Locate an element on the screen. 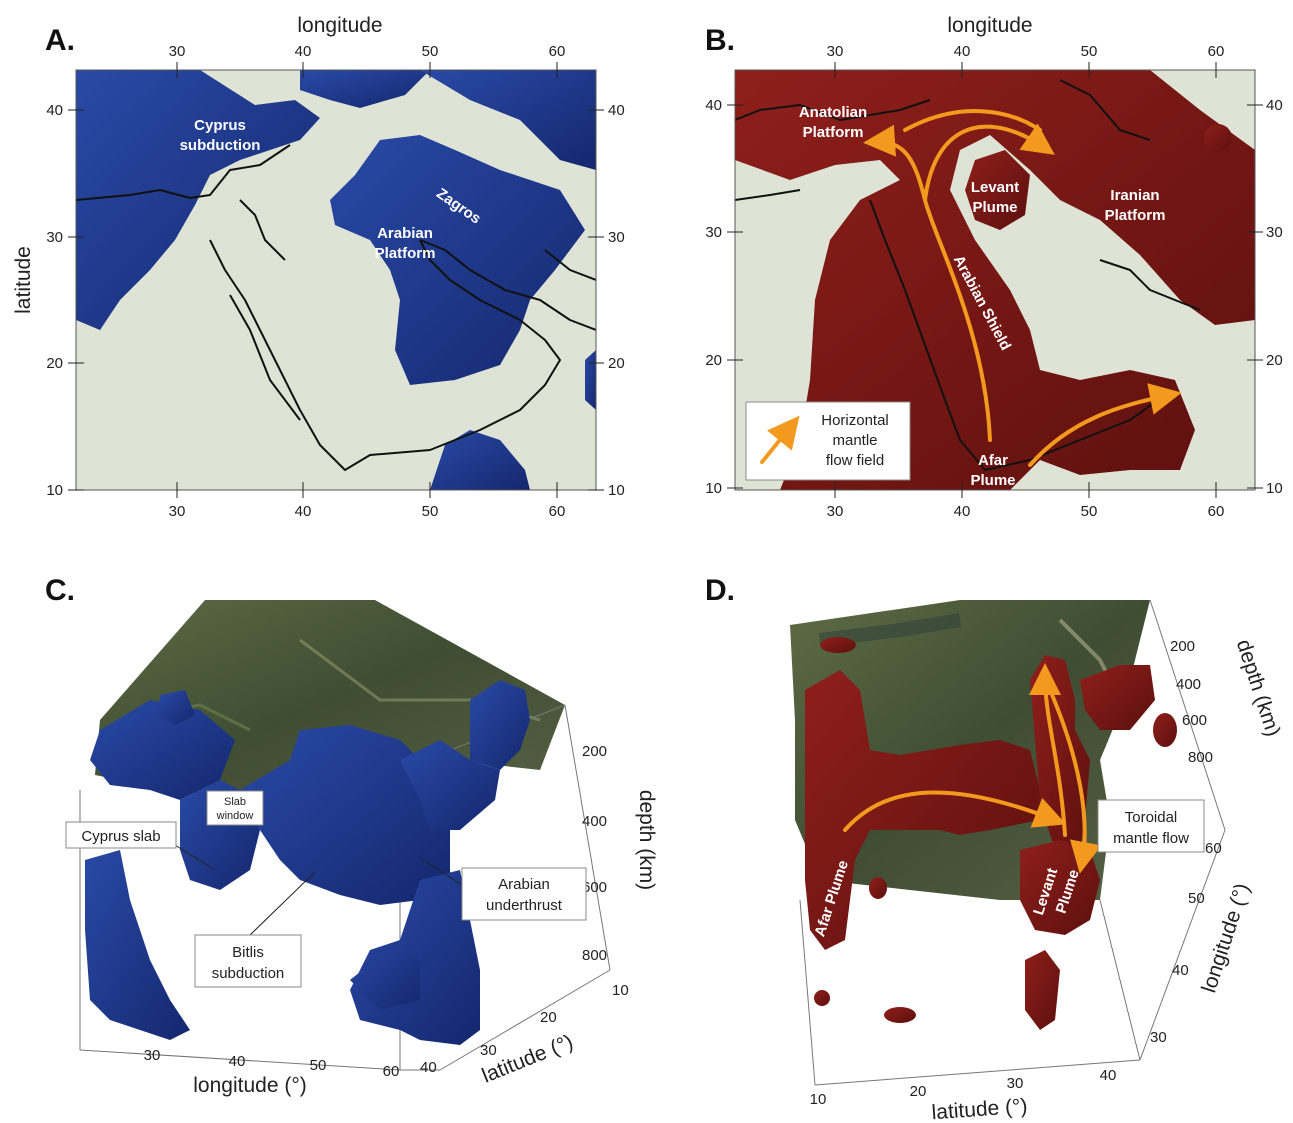  tick: 200 is located at coordinates (594, 751).